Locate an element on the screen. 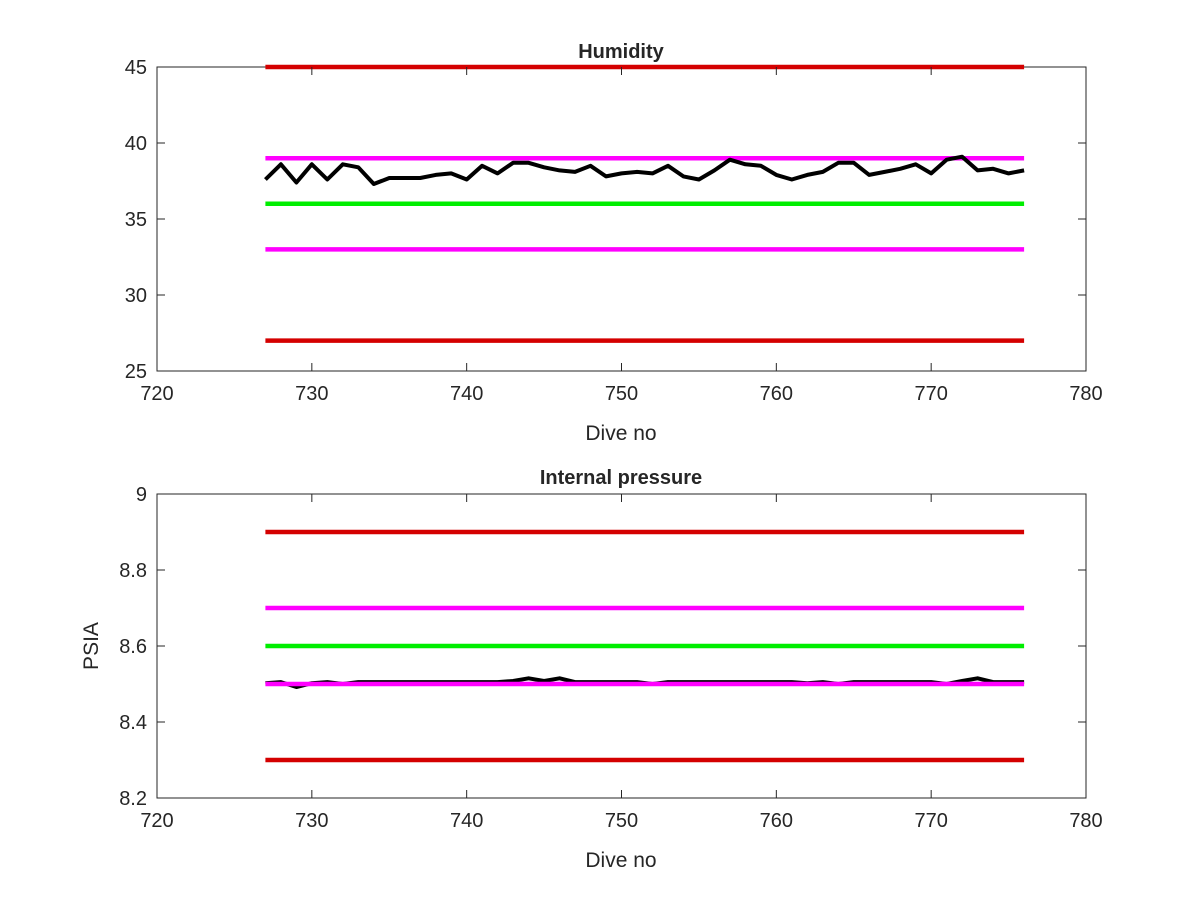  y-axis-label: PSIA is located at coordinates (91, 646).